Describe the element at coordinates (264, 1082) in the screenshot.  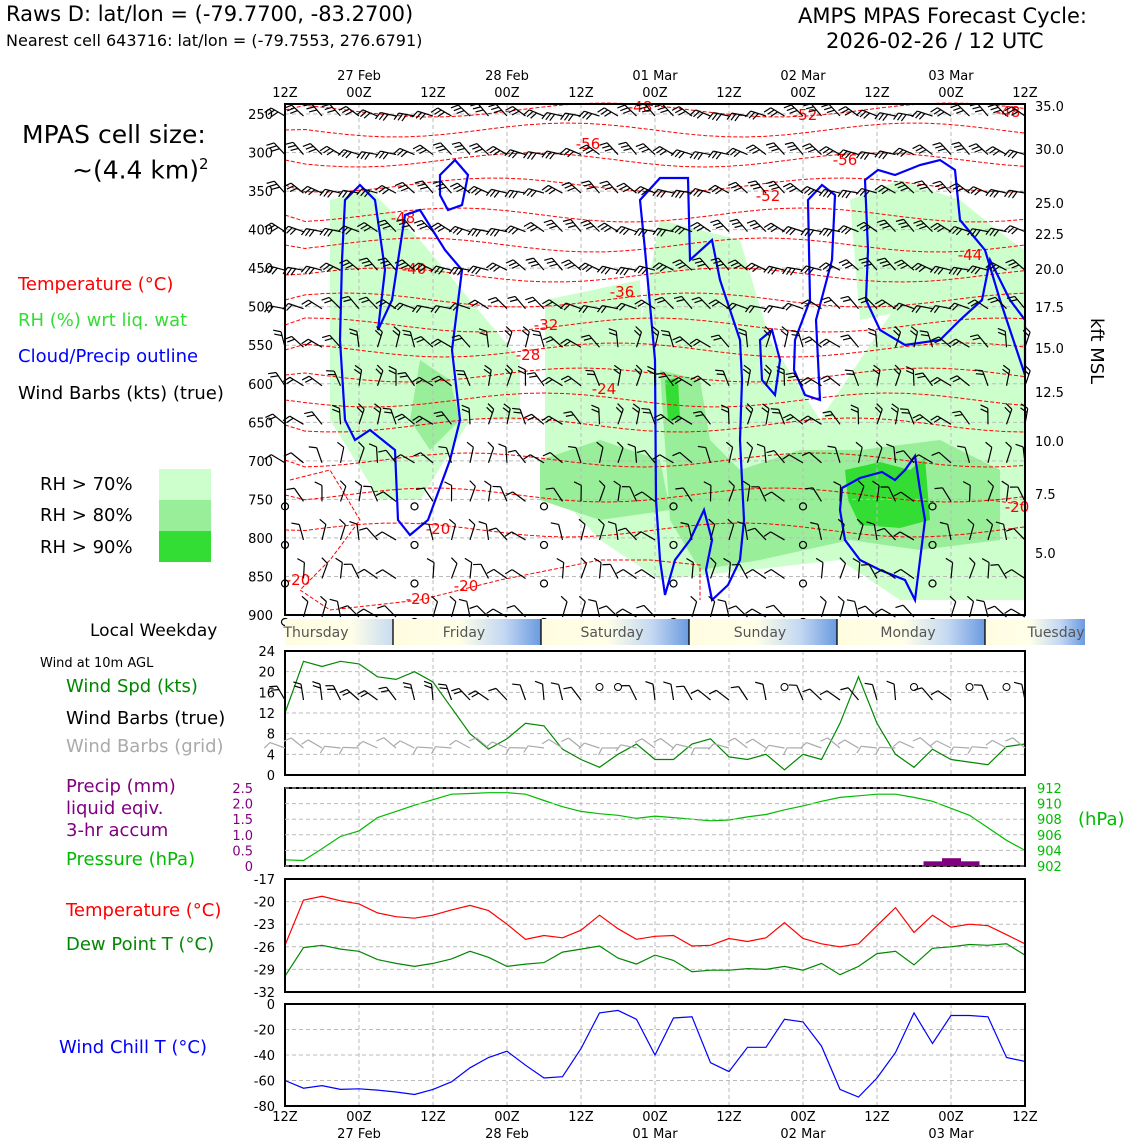
I see `windchill-y-tick: -60` at that location.